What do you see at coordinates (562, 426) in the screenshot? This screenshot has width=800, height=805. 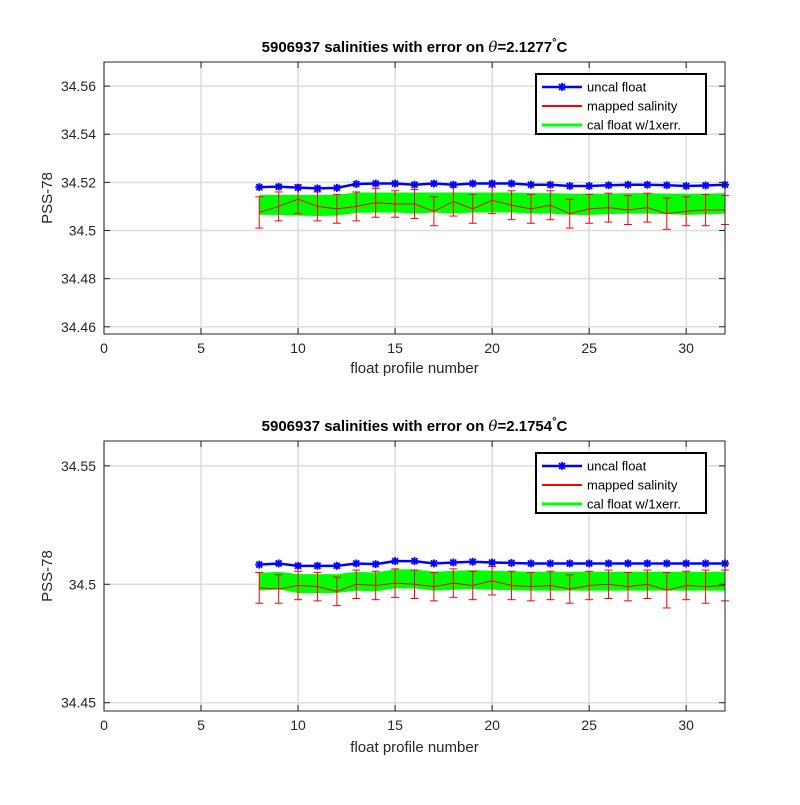 I see `title-unit: C` at bounding box center [562, 426].